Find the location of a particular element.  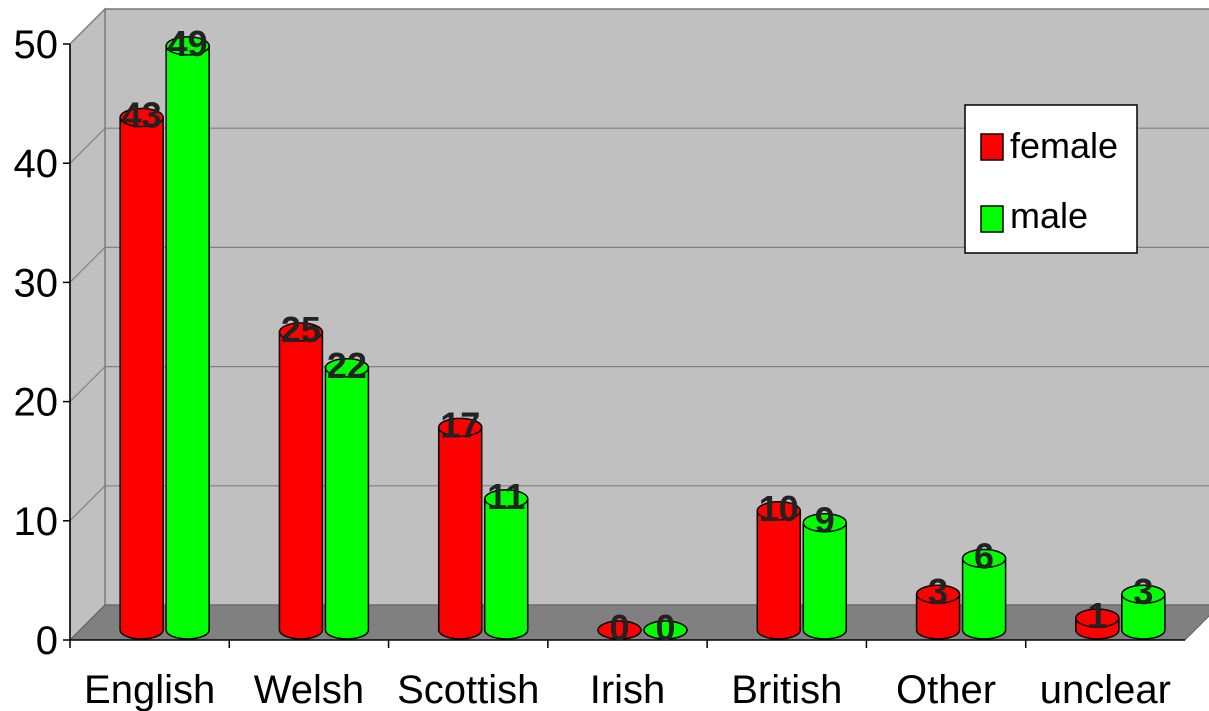

bar-female-english is located at coordinates (141, 373).